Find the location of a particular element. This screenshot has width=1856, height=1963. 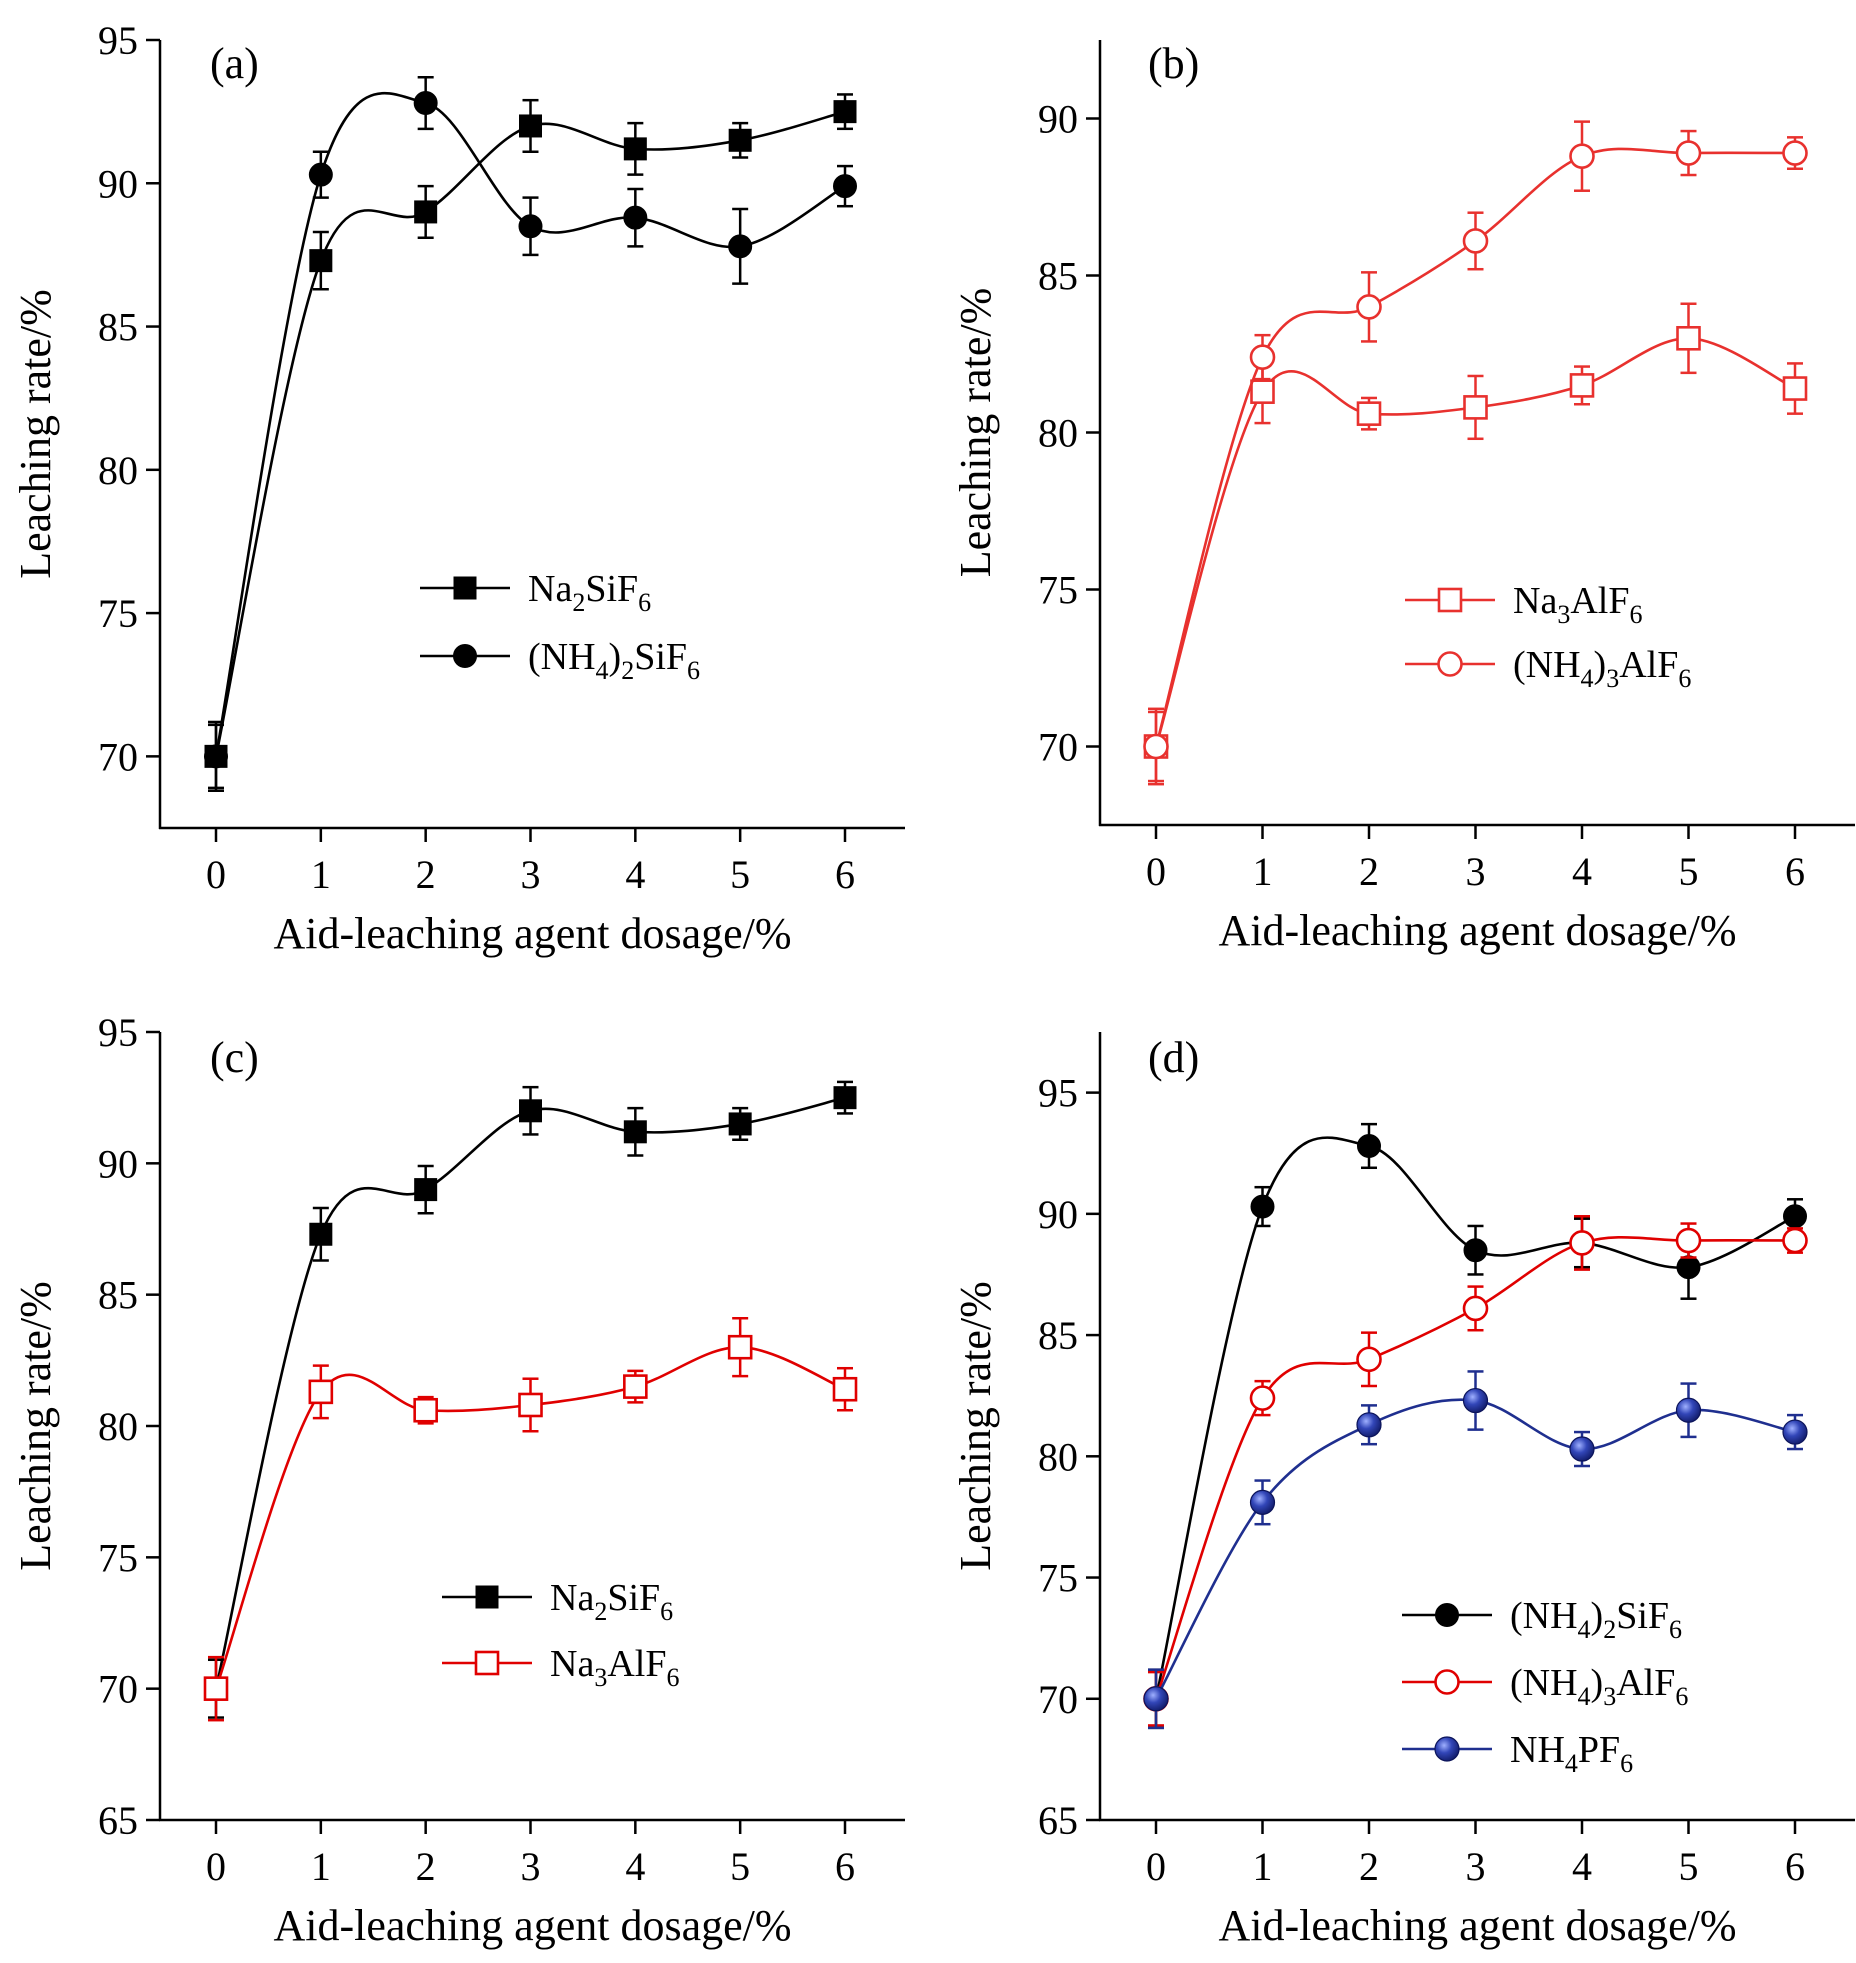

y-tick-label: 95 is located at coordinates (118, 40).